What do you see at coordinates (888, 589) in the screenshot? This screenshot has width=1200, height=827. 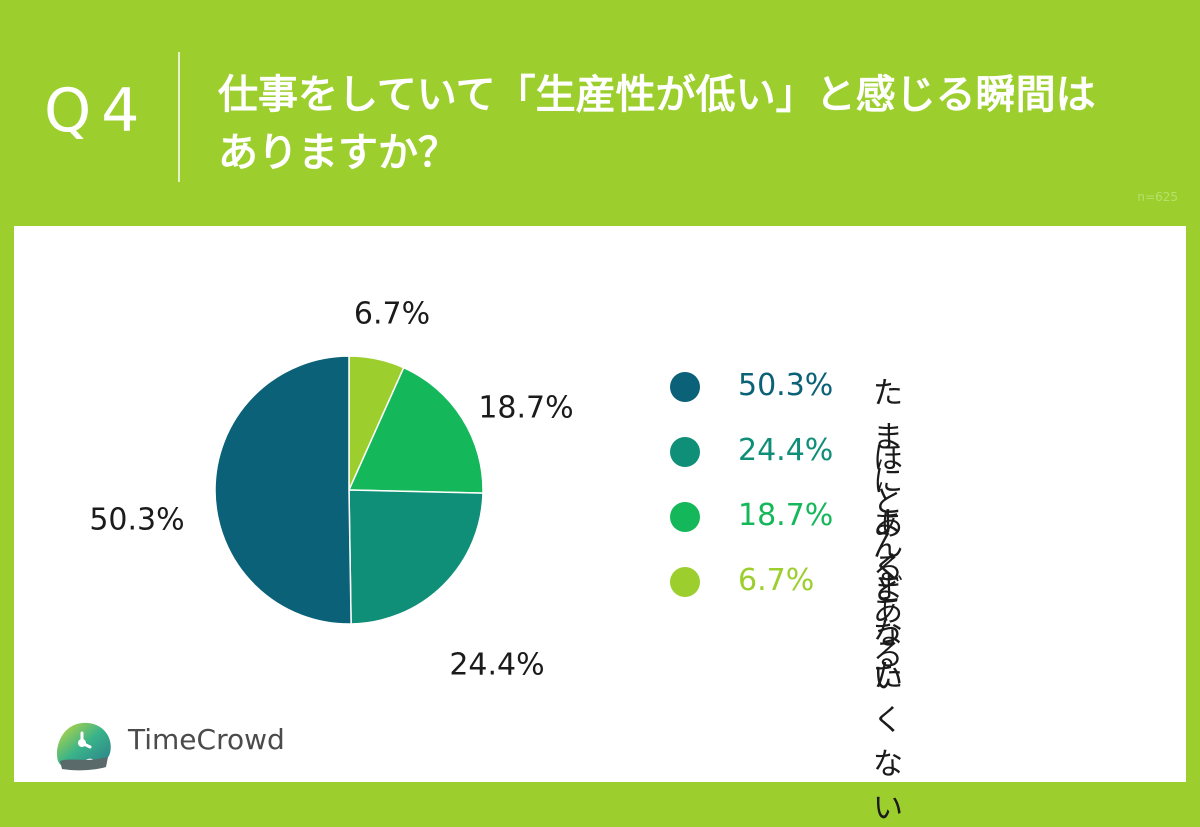 I see `legend-label: よくある` at bounding box center [888, 589].